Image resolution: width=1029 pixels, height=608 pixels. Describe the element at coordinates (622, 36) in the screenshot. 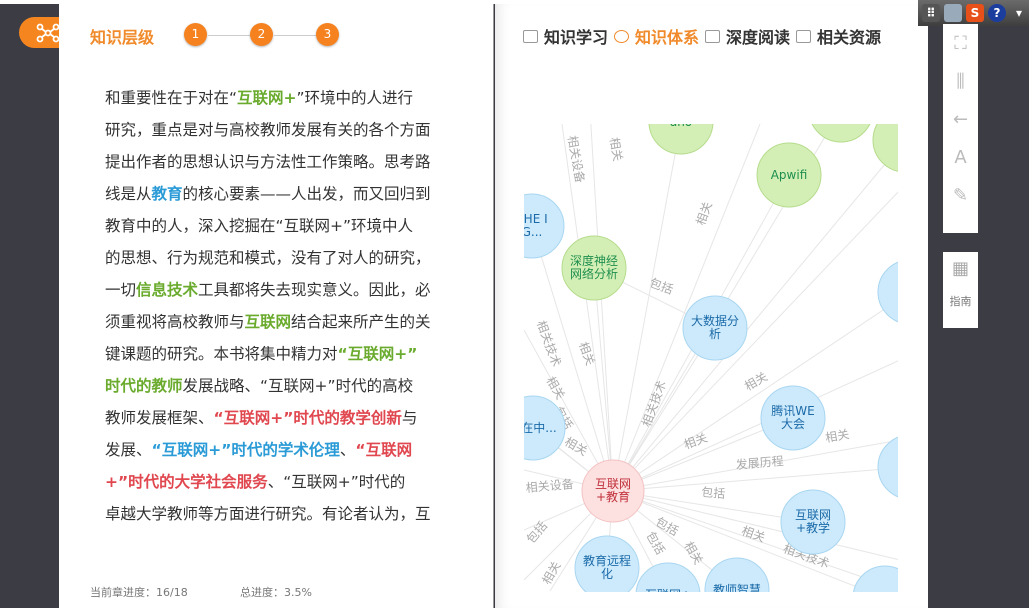

I see `network-icon` at that location.